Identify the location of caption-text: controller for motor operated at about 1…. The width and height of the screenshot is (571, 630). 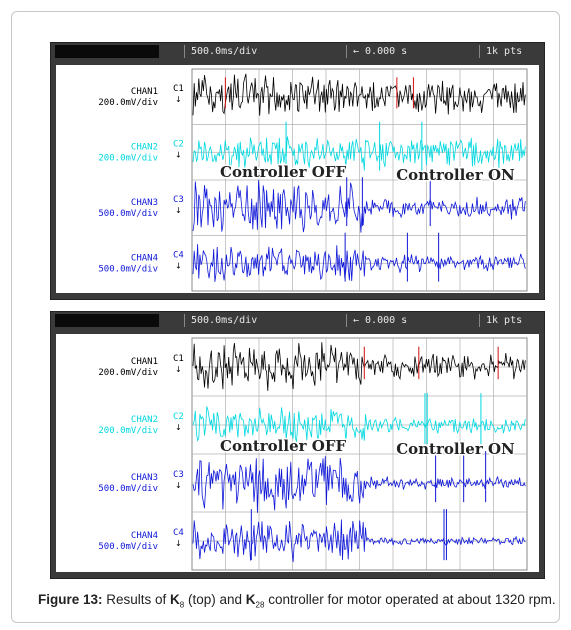
(410, 599).